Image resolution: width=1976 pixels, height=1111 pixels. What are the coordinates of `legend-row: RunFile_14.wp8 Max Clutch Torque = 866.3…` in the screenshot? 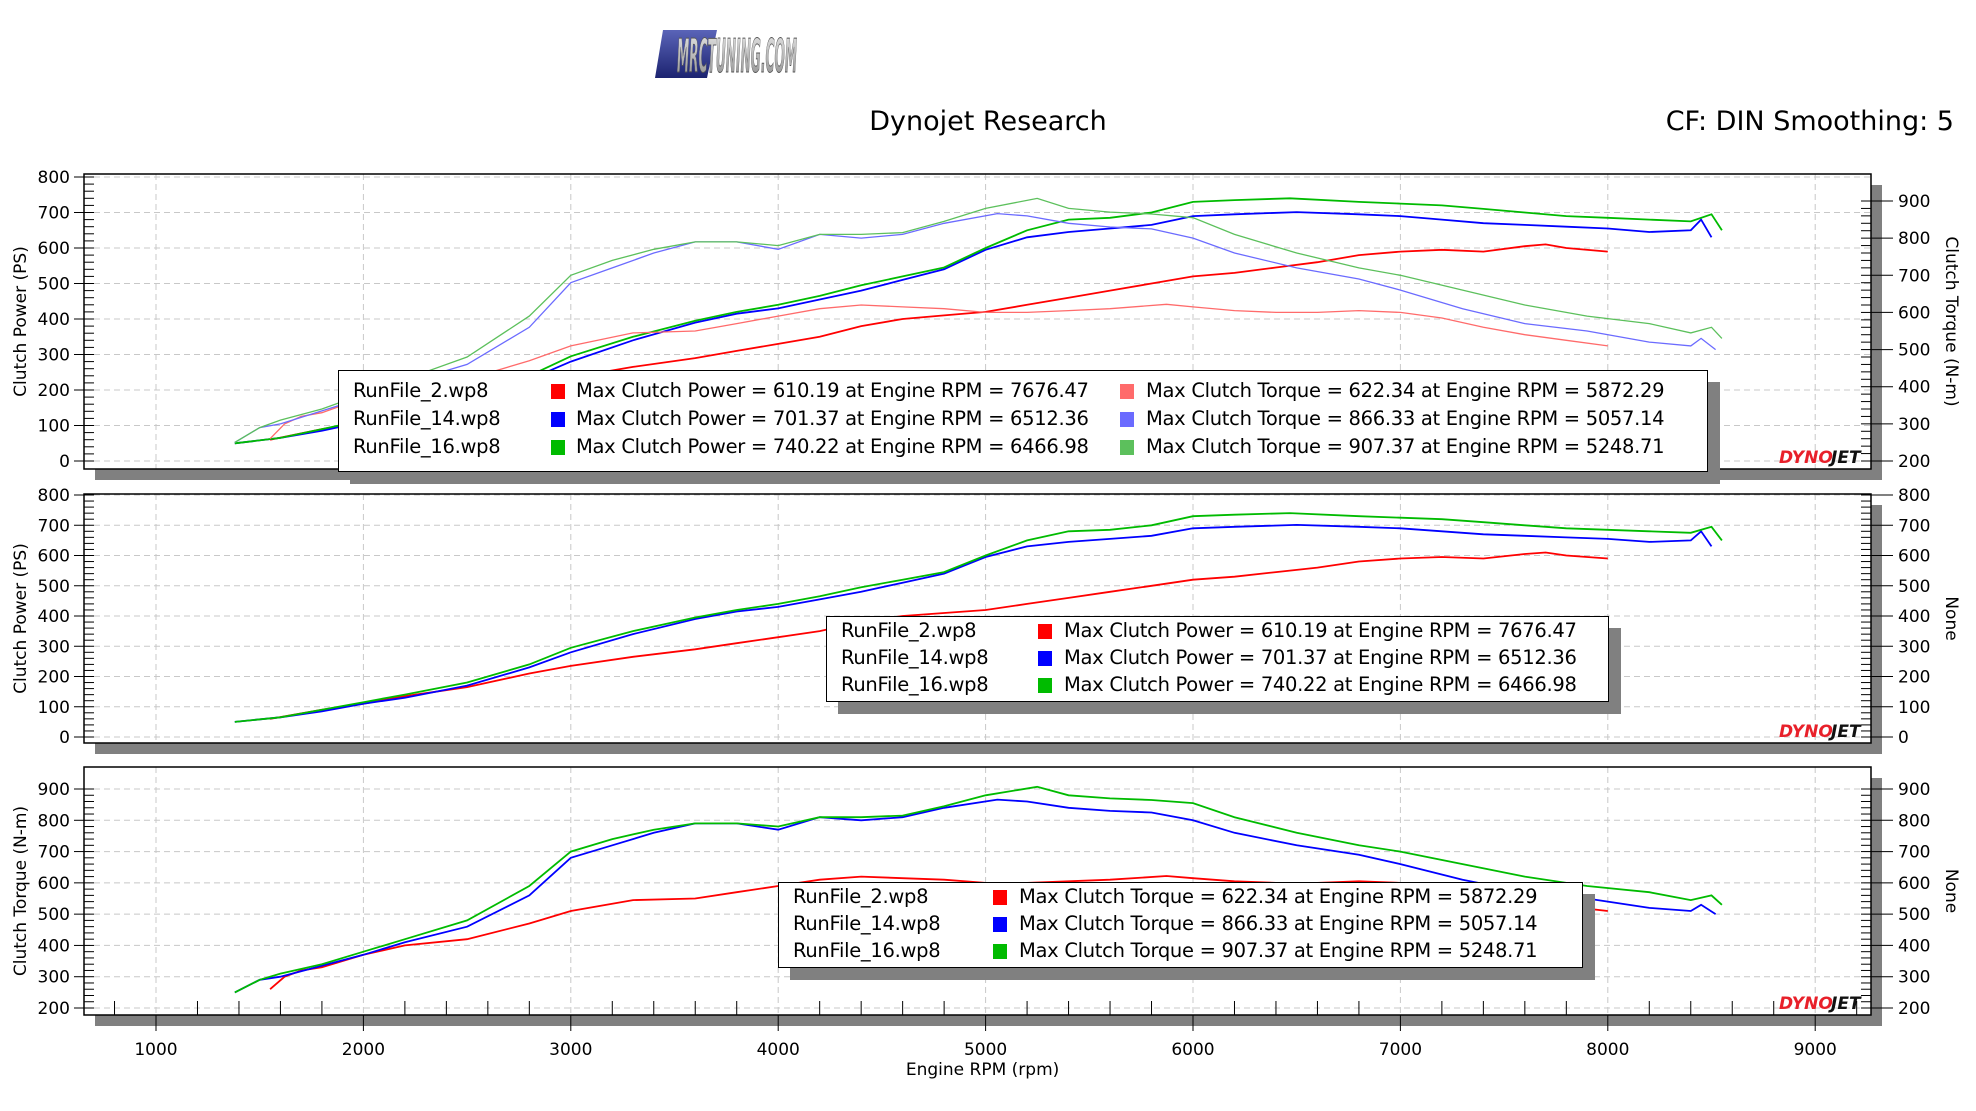 It's located at (1180, 924).